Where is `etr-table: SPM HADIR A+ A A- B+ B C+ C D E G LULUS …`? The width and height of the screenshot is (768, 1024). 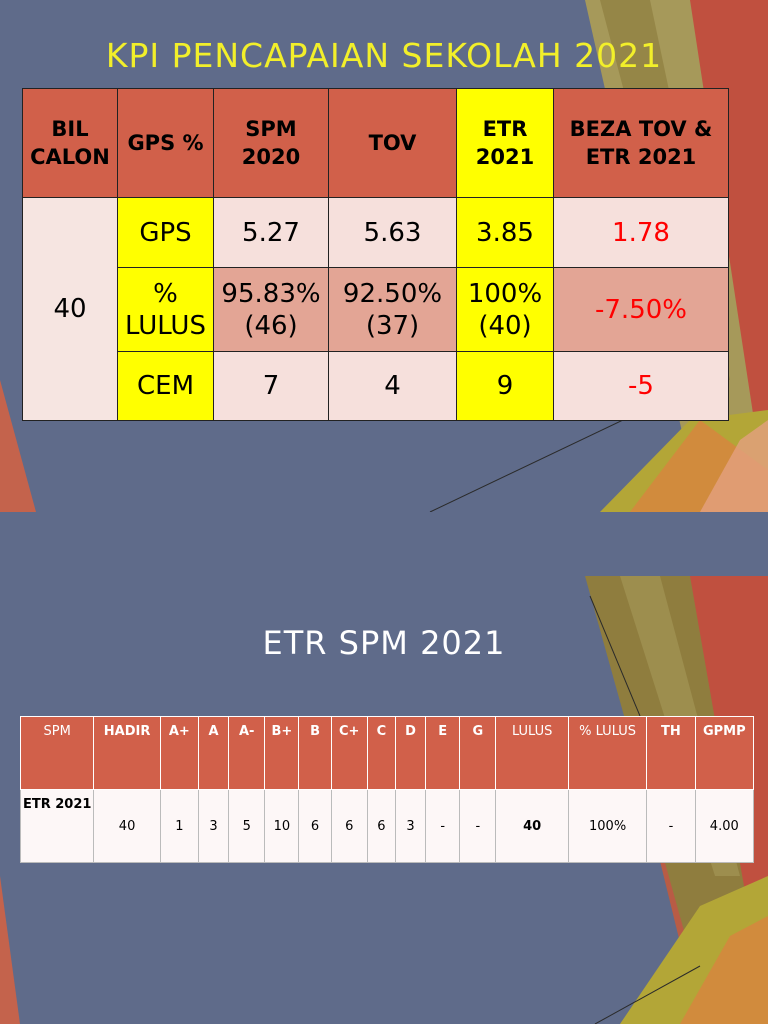
etr-table: SPM HADIR A+ A A- B+ B C+ C D E G LULUS … is located at coordinates (387, 789).